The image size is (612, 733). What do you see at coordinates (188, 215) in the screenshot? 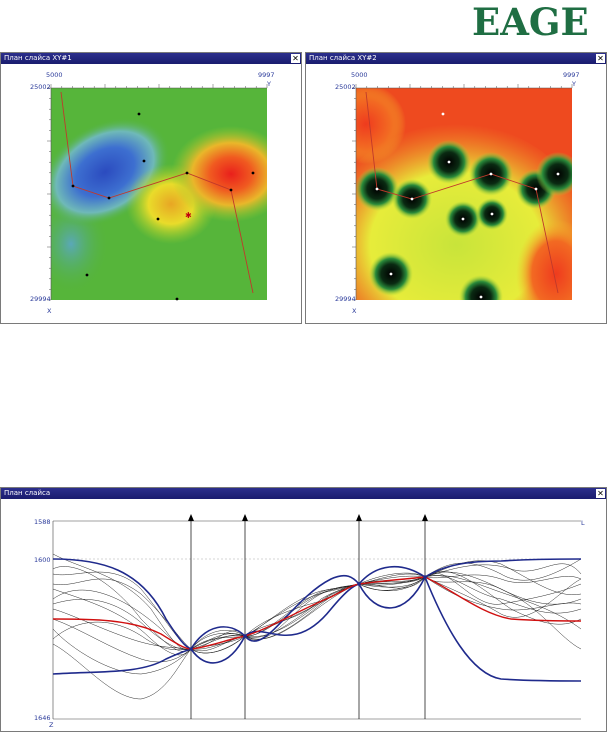
I see `selected-well-marker: ✱` at bounding box center [188, 215].